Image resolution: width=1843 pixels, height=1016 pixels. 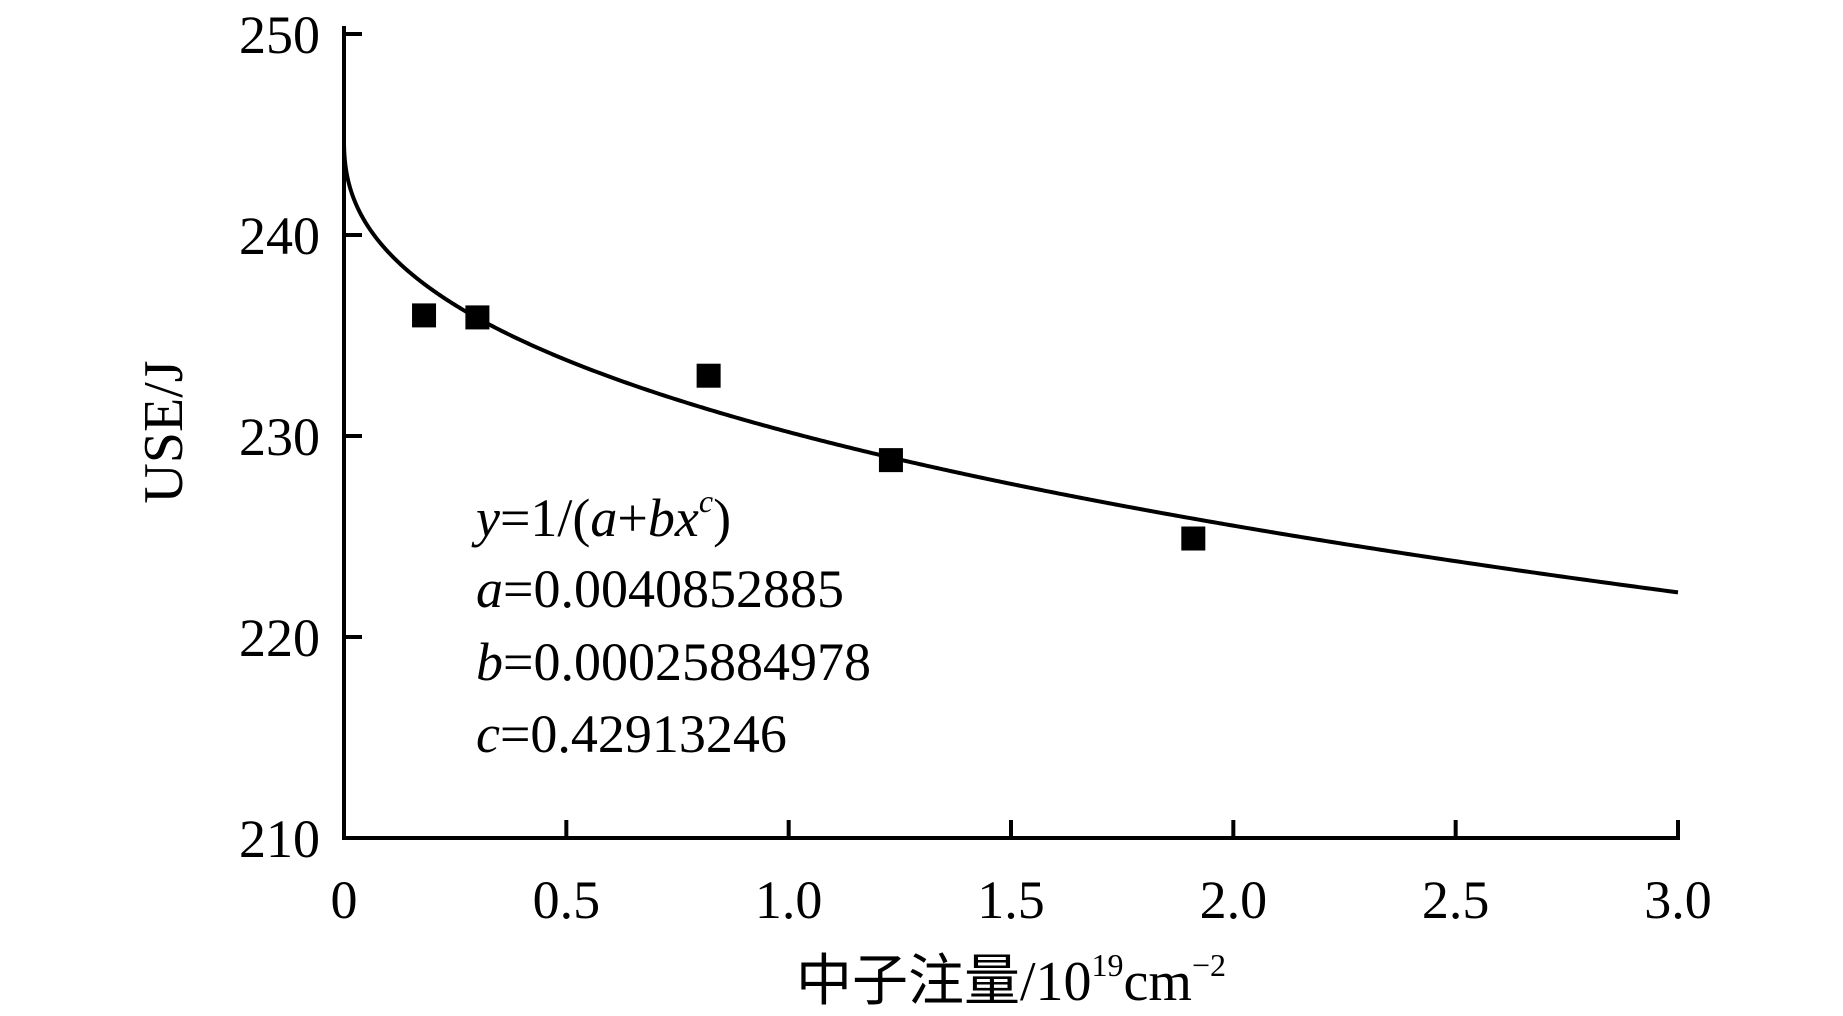 What do you see at coordinates (789, 900) in the screenshot?
I see `x-tick-label: 1.0` at bounding box center [789, 900].